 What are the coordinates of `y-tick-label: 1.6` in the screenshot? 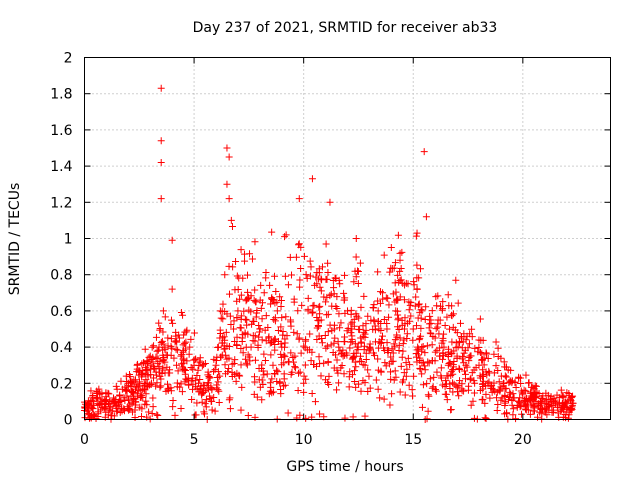 It's located at (61, 131).